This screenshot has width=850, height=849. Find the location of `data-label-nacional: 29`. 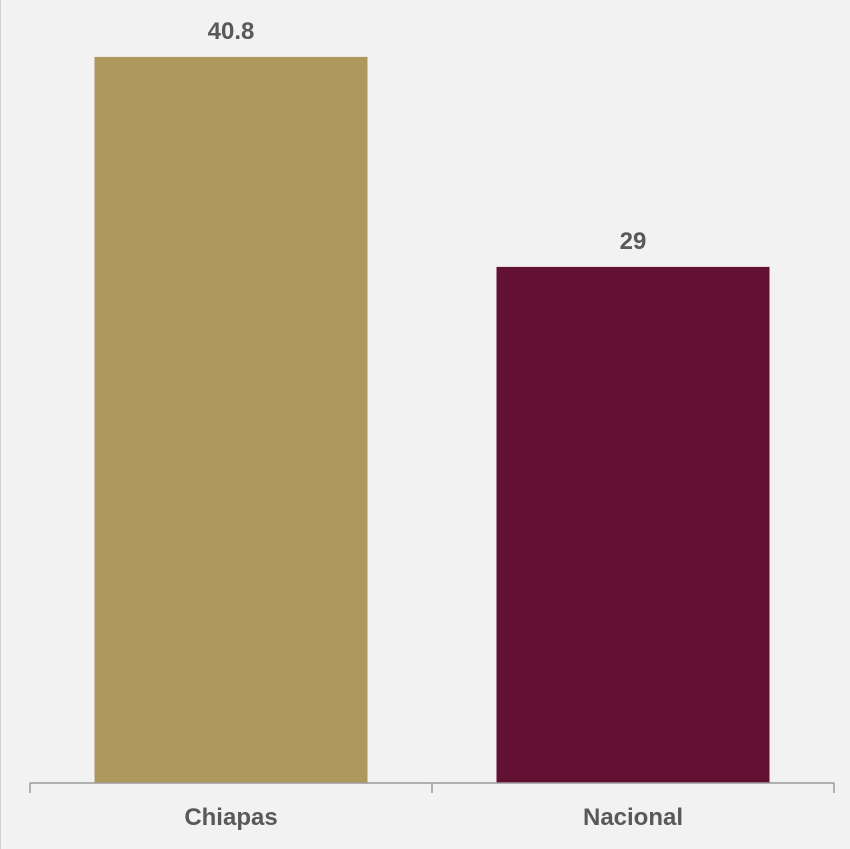

data-label-nacional: 29 is located at coordinates (633, 241).